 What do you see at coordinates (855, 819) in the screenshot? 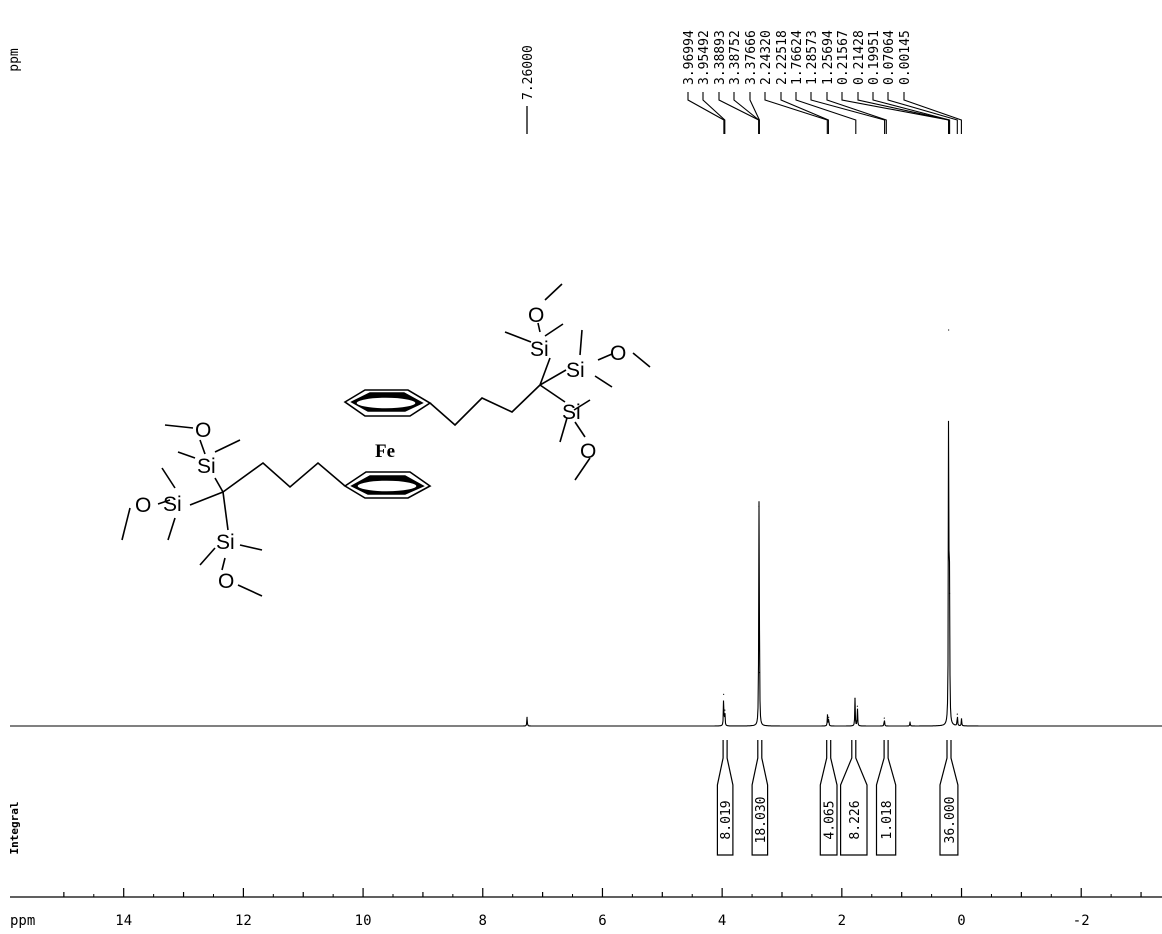
I see `integral-value: 8.226` at bounding box center [855, 819].